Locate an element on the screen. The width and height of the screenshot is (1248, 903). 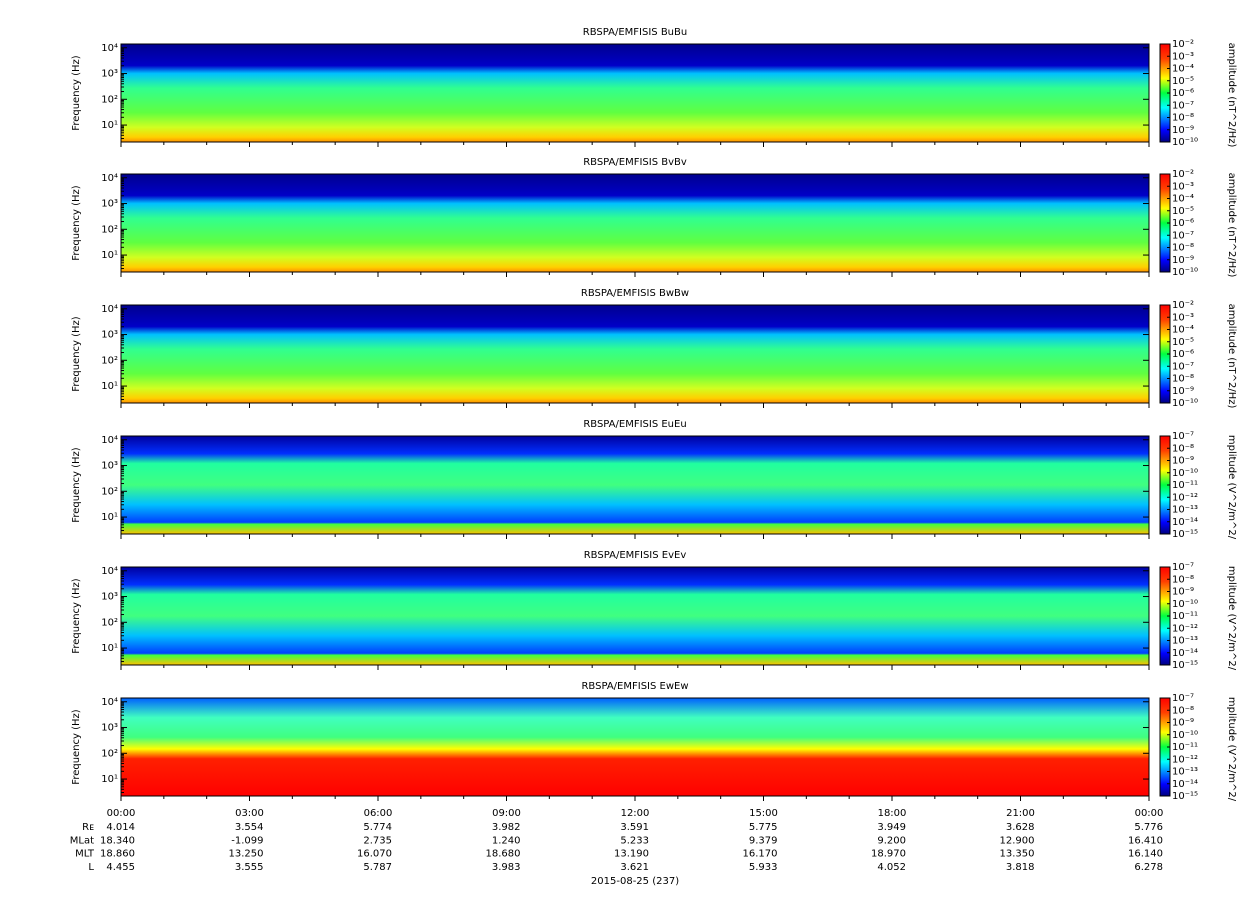
ephemeris-value: 4.052 is located at coordinates (891, 867).